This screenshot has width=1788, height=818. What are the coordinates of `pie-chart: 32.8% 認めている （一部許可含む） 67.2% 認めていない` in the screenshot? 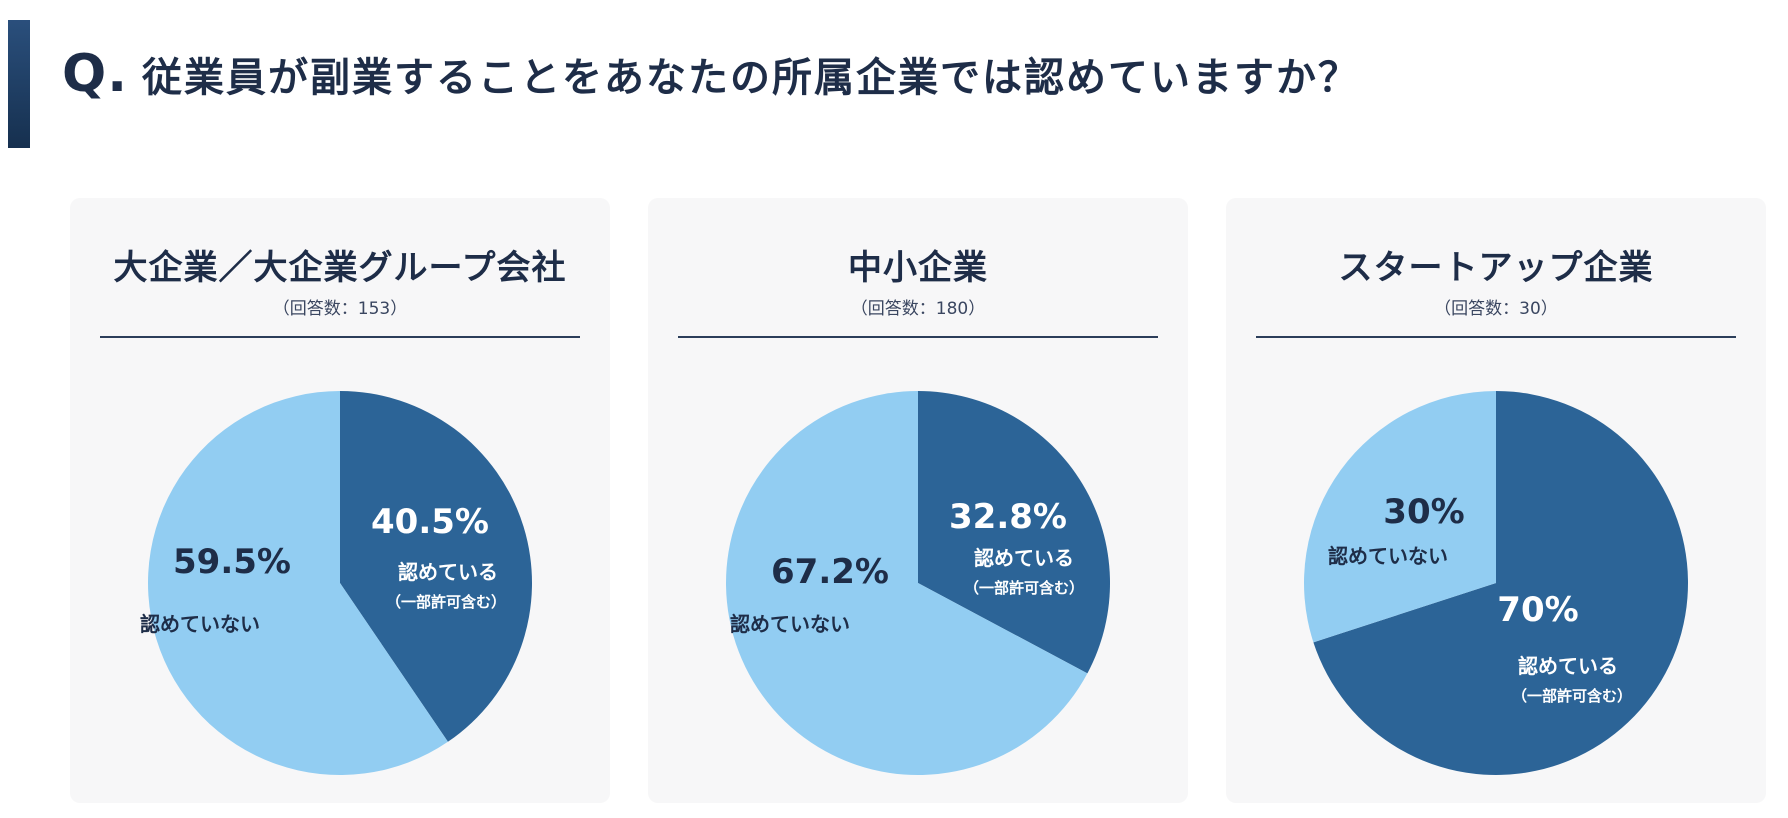 It's located at (918, 583).